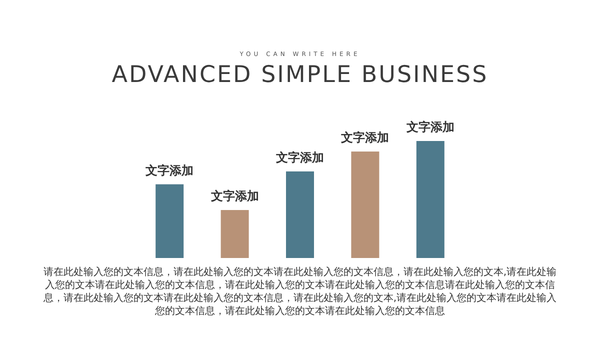 This screenshot has height=338, width=600. Describe the element at coordinates (300, 292) in the screenshot. I see `text: 请在此处输入您的文本信息，请在此处输入您的文本请在此处输入您的文本信息，请在此处输入您的文本,请在此处输入您的文本请在此处输入您的文本信息，请在此处输入您的文本请在此处输入您的文本信息请在此处输入您的文本信息，请在此处输入您的文本请在此处输入您的文本信息，请在此处输入您的文本,请在此处输入您的文本请在此处输入您的文本信息，请在此处输入您的文本请在此处输入您的文本信息` at that location.